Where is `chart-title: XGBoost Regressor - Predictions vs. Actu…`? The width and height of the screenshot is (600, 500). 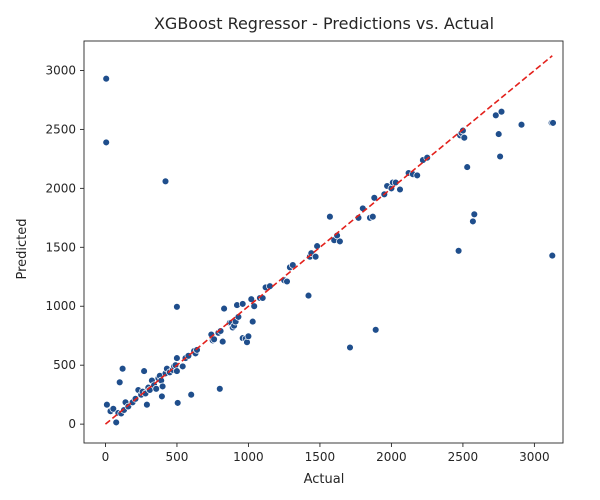 chart-title: XGBoost Regressor - Predictions vs. Actu… is located at coordinates (324, 23).